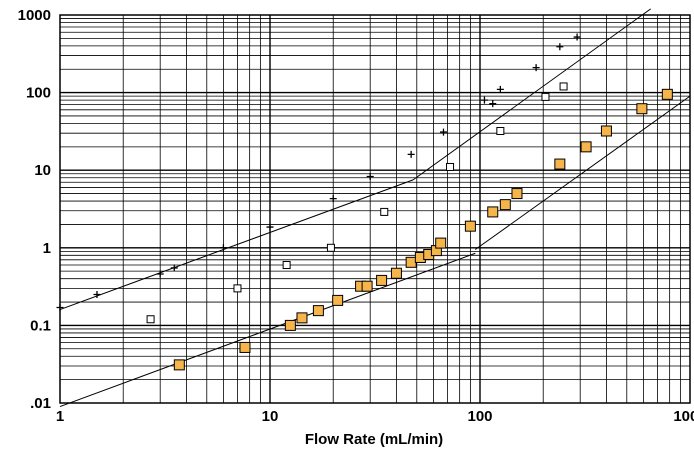 The width and height of the screenshot is (694, 450). Describe the element at coordinates (47, 248) in the screenshot. I see `y-tick-label: 1` at that location.